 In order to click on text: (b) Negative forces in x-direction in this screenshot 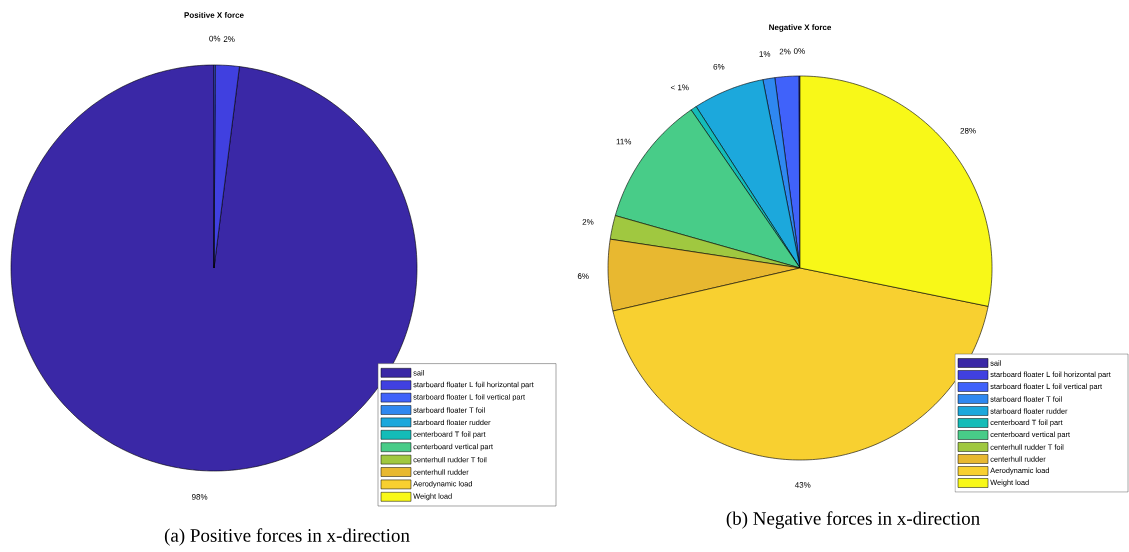, I will do `click(853, 520)`.